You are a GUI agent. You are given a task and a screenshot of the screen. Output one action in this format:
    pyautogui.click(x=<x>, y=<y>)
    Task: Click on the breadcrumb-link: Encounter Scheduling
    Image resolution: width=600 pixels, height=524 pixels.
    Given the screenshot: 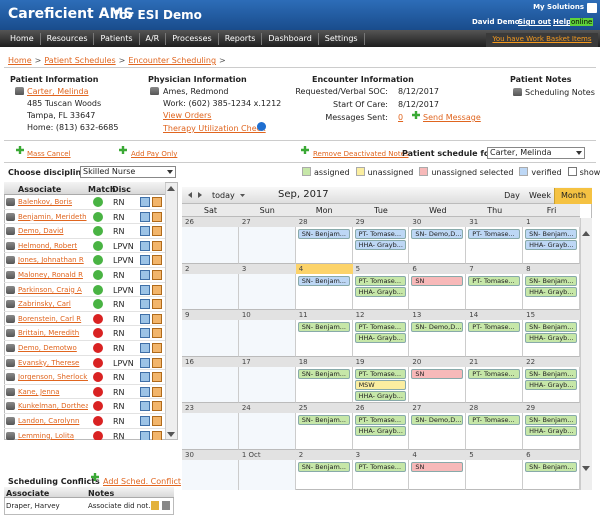 What is the action you would take?
    pyautogui.click(x=172, y=60)
    